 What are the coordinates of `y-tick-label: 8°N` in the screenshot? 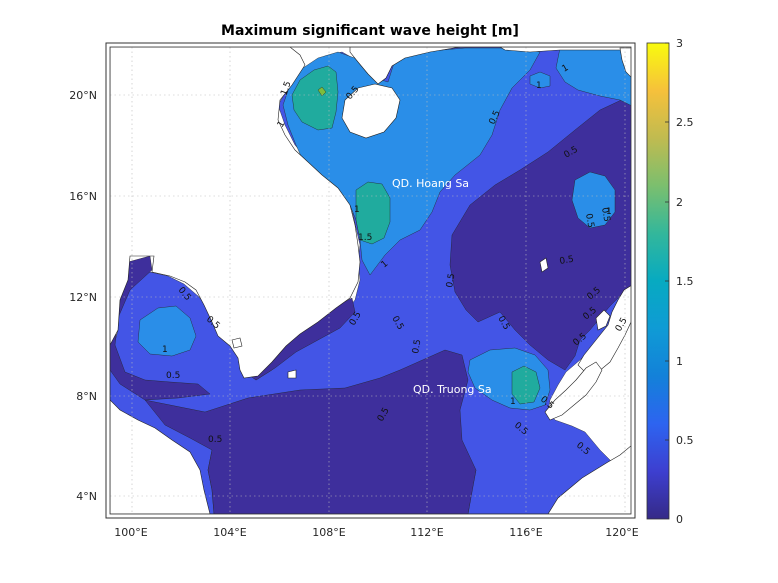 It's located at (86, 396).